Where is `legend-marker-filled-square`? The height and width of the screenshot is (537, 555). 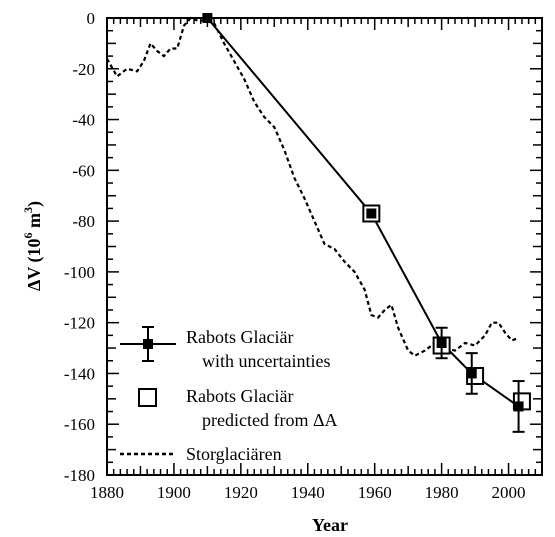
legend-marker-filled-square is located at coordinates (148, 344).